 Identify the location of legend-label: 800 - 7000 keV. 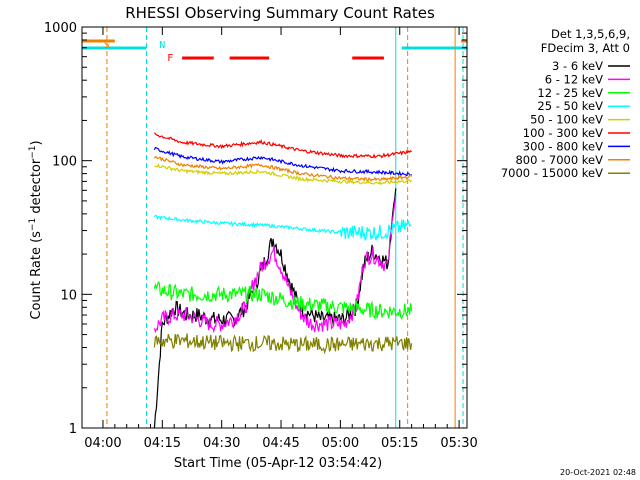
(559, 160).